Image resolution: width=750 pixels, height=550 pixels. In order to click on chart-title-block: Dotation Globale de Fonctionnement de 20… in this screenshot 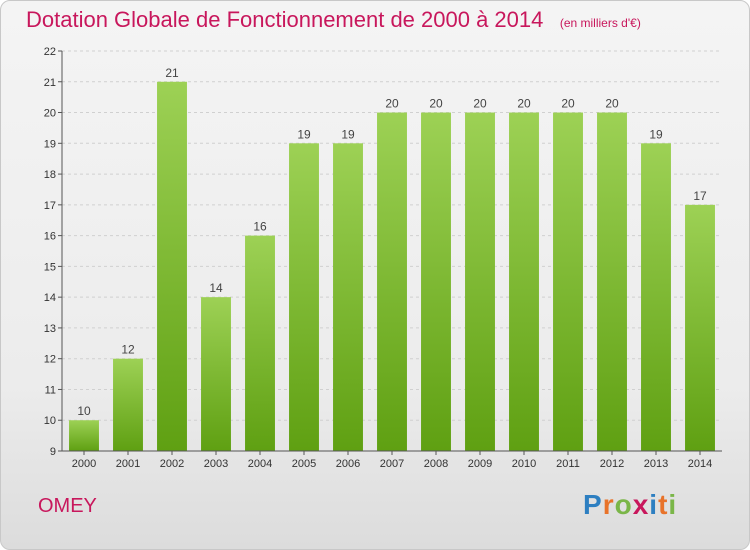, I will do `click(333, 20)`.